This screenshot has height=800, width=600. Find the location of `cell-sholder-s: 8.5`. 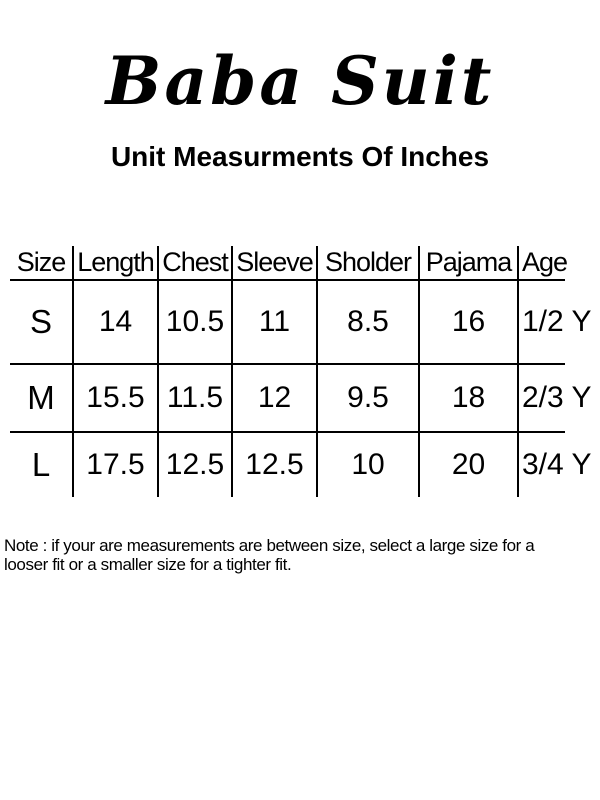

cell-sholder-s: 8.5 is located at coordinates (367, 323).